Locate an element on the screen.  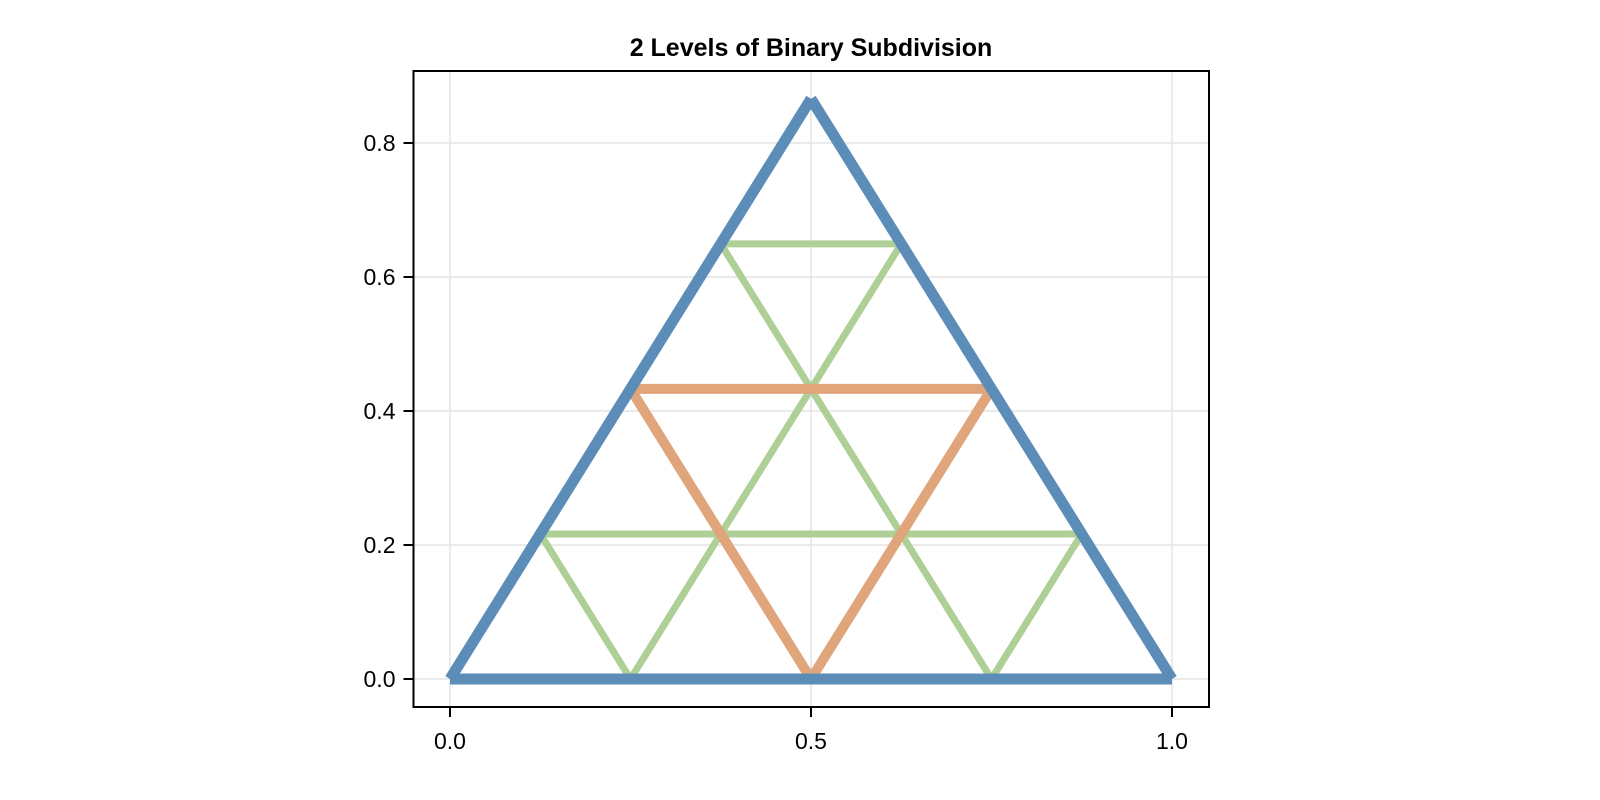
y-tick-label: 0.0 is located at coordinates (380, 679).